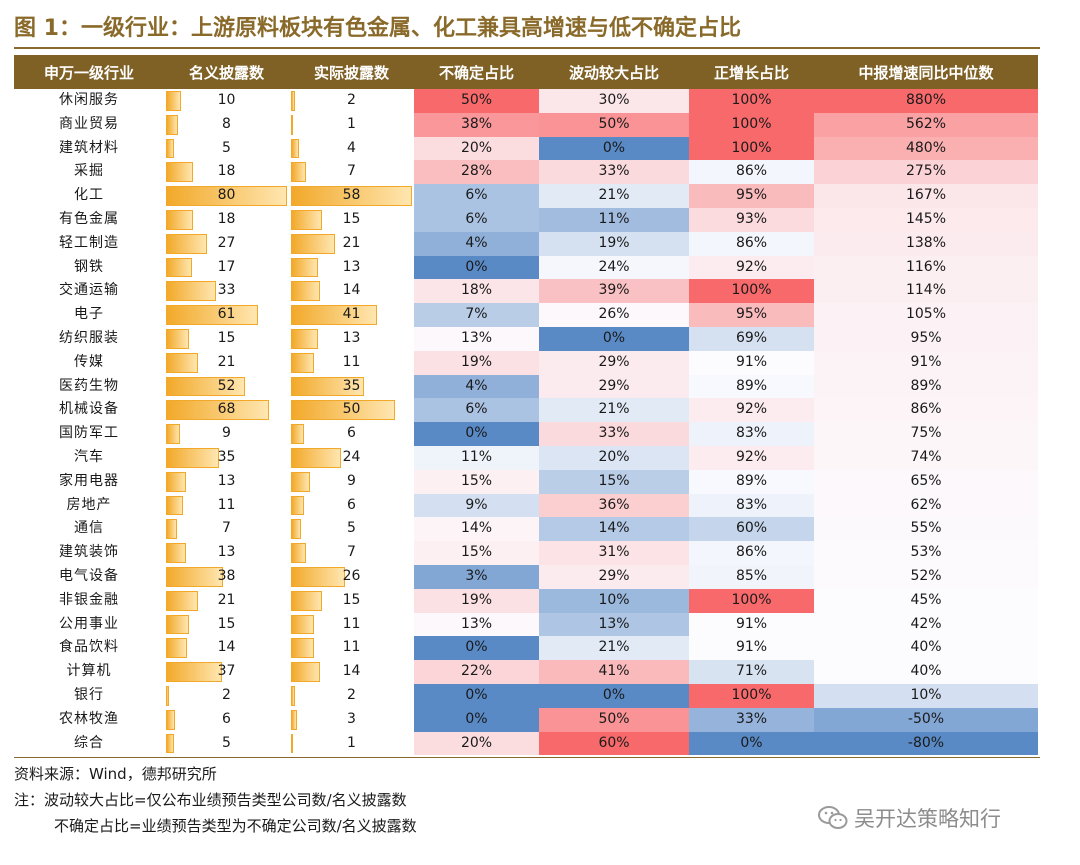 This screenshot has width=1080, height=865. I want to click on actual-cell: 2, so click(351, 101).